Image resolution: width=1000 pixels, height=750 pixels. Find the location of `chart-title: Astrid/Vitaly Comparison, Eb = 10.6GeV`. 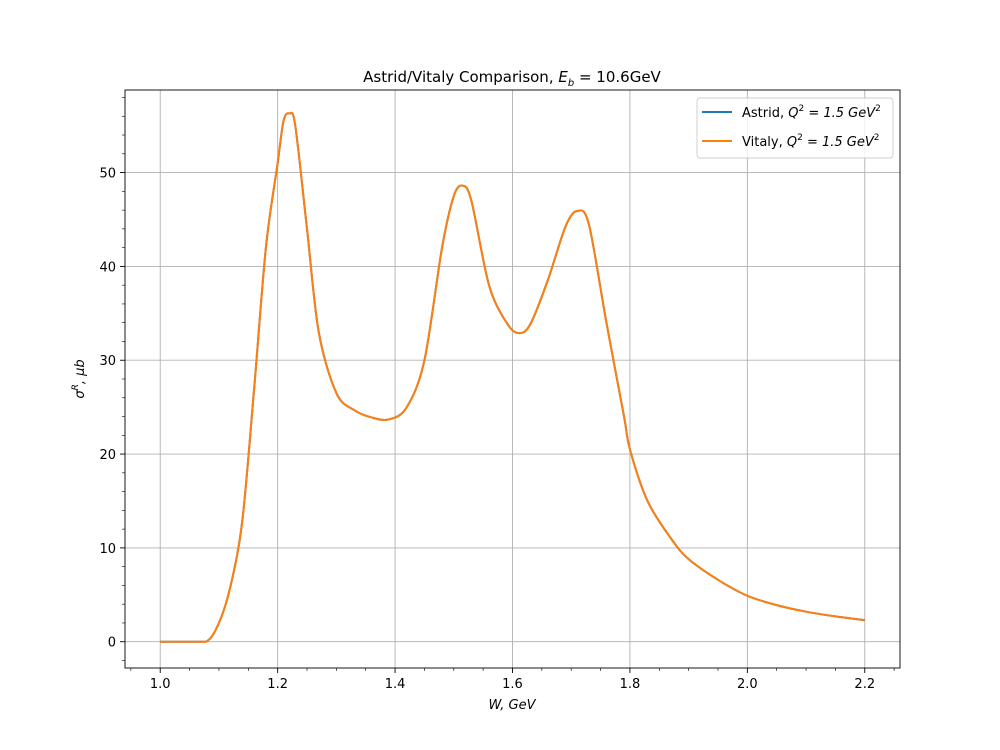

chart-title: Astrid/Vitaly Comparison, Eb = 10.6GeV is located at coordinates (512, 78).